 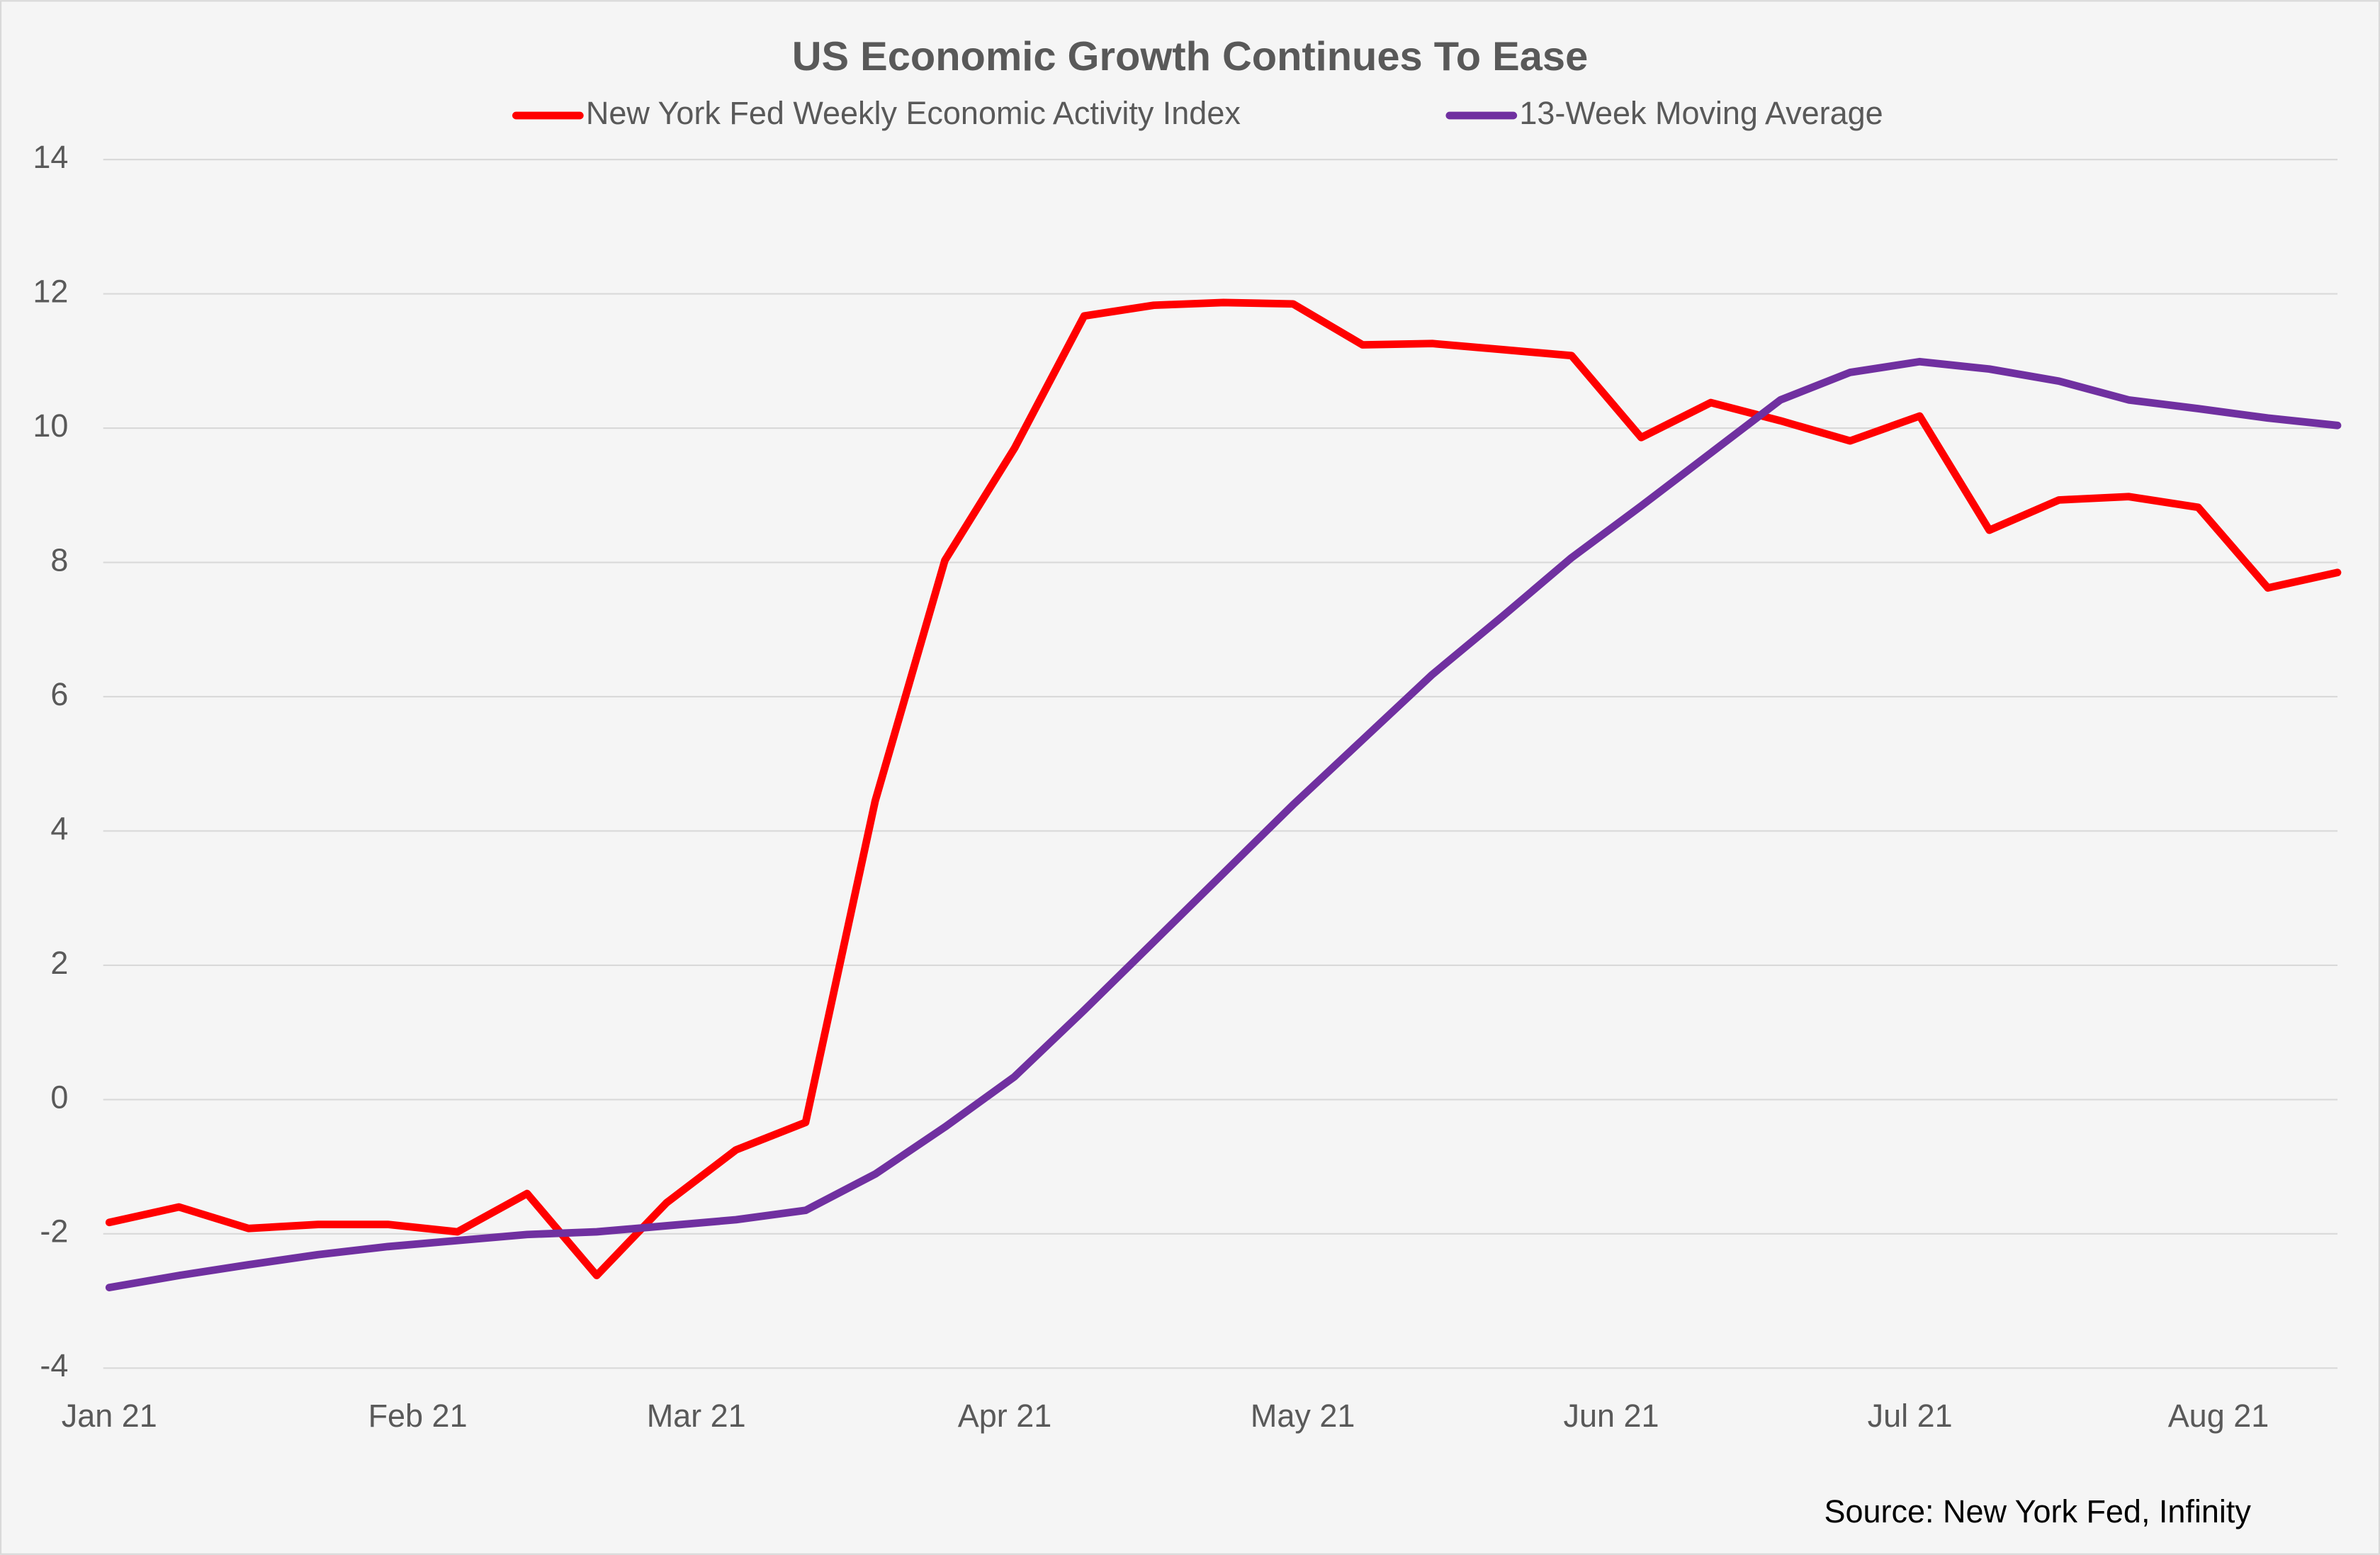 I want to click on y-tick-label: 4, so click(x=59, y=828).